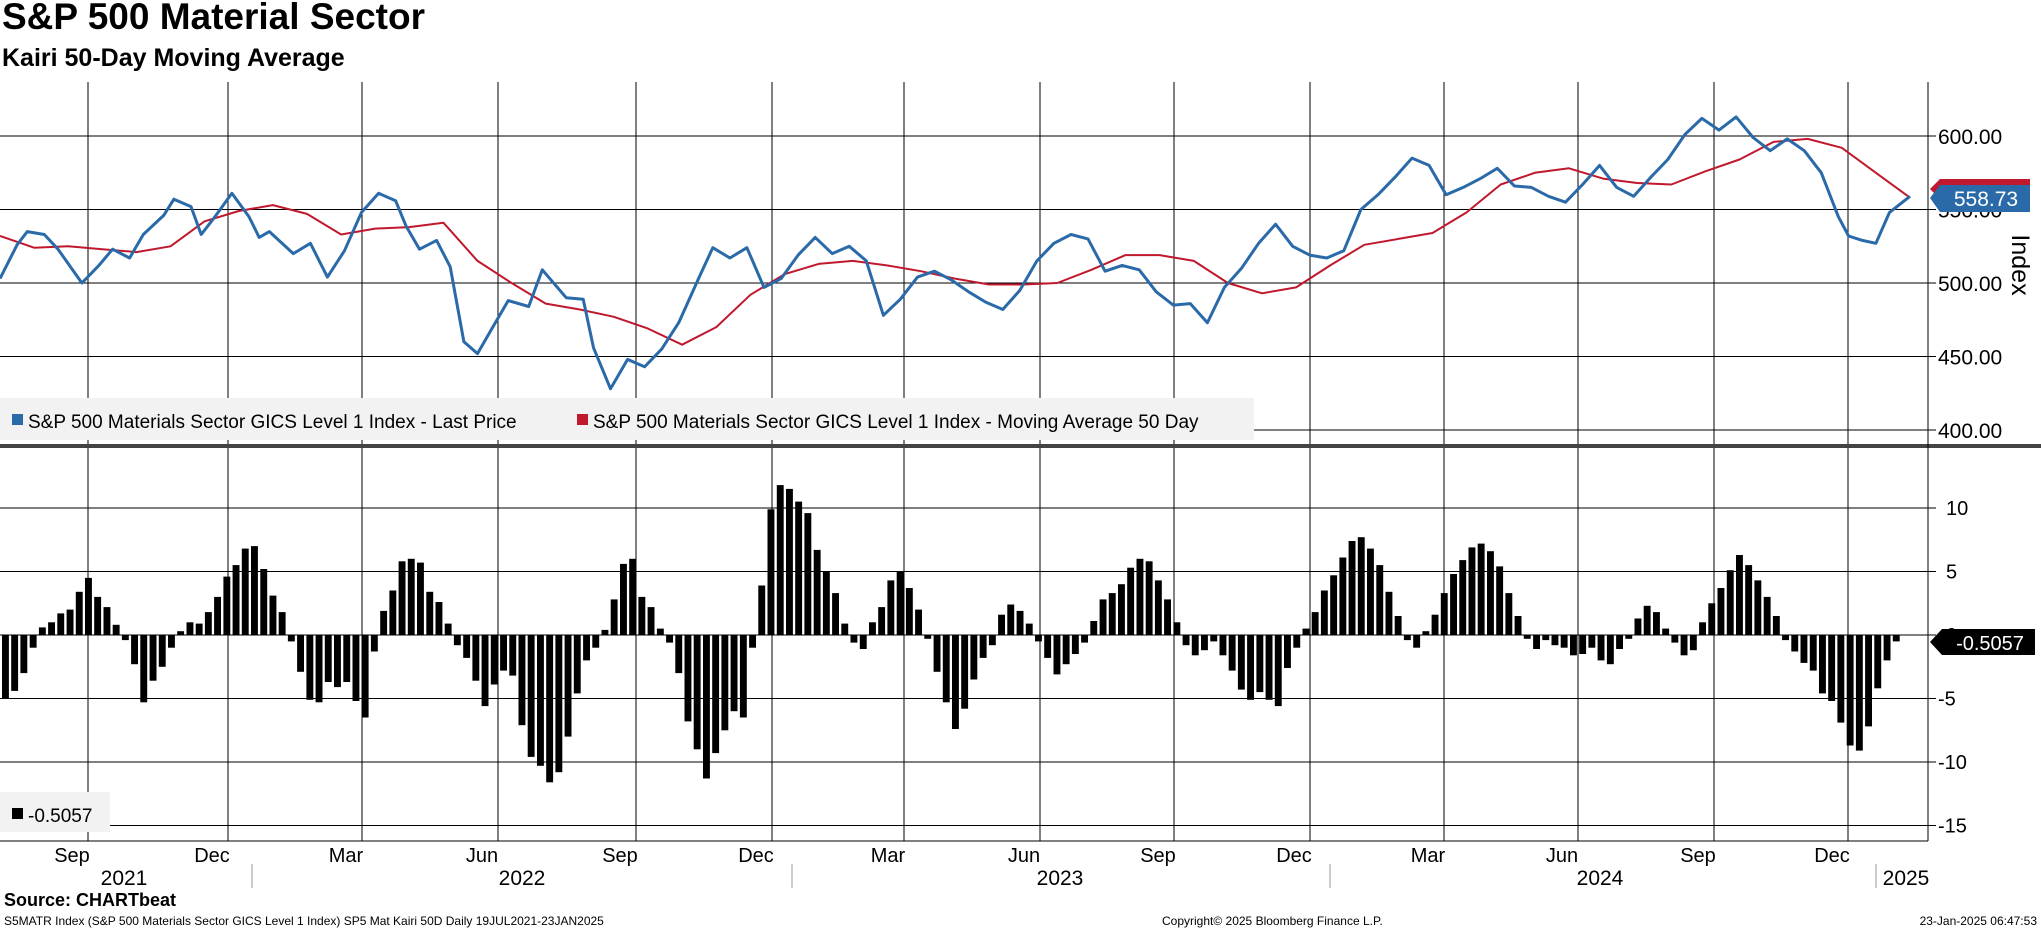  I want to click on kairi-tick-label: -15, so click(1952, 827).